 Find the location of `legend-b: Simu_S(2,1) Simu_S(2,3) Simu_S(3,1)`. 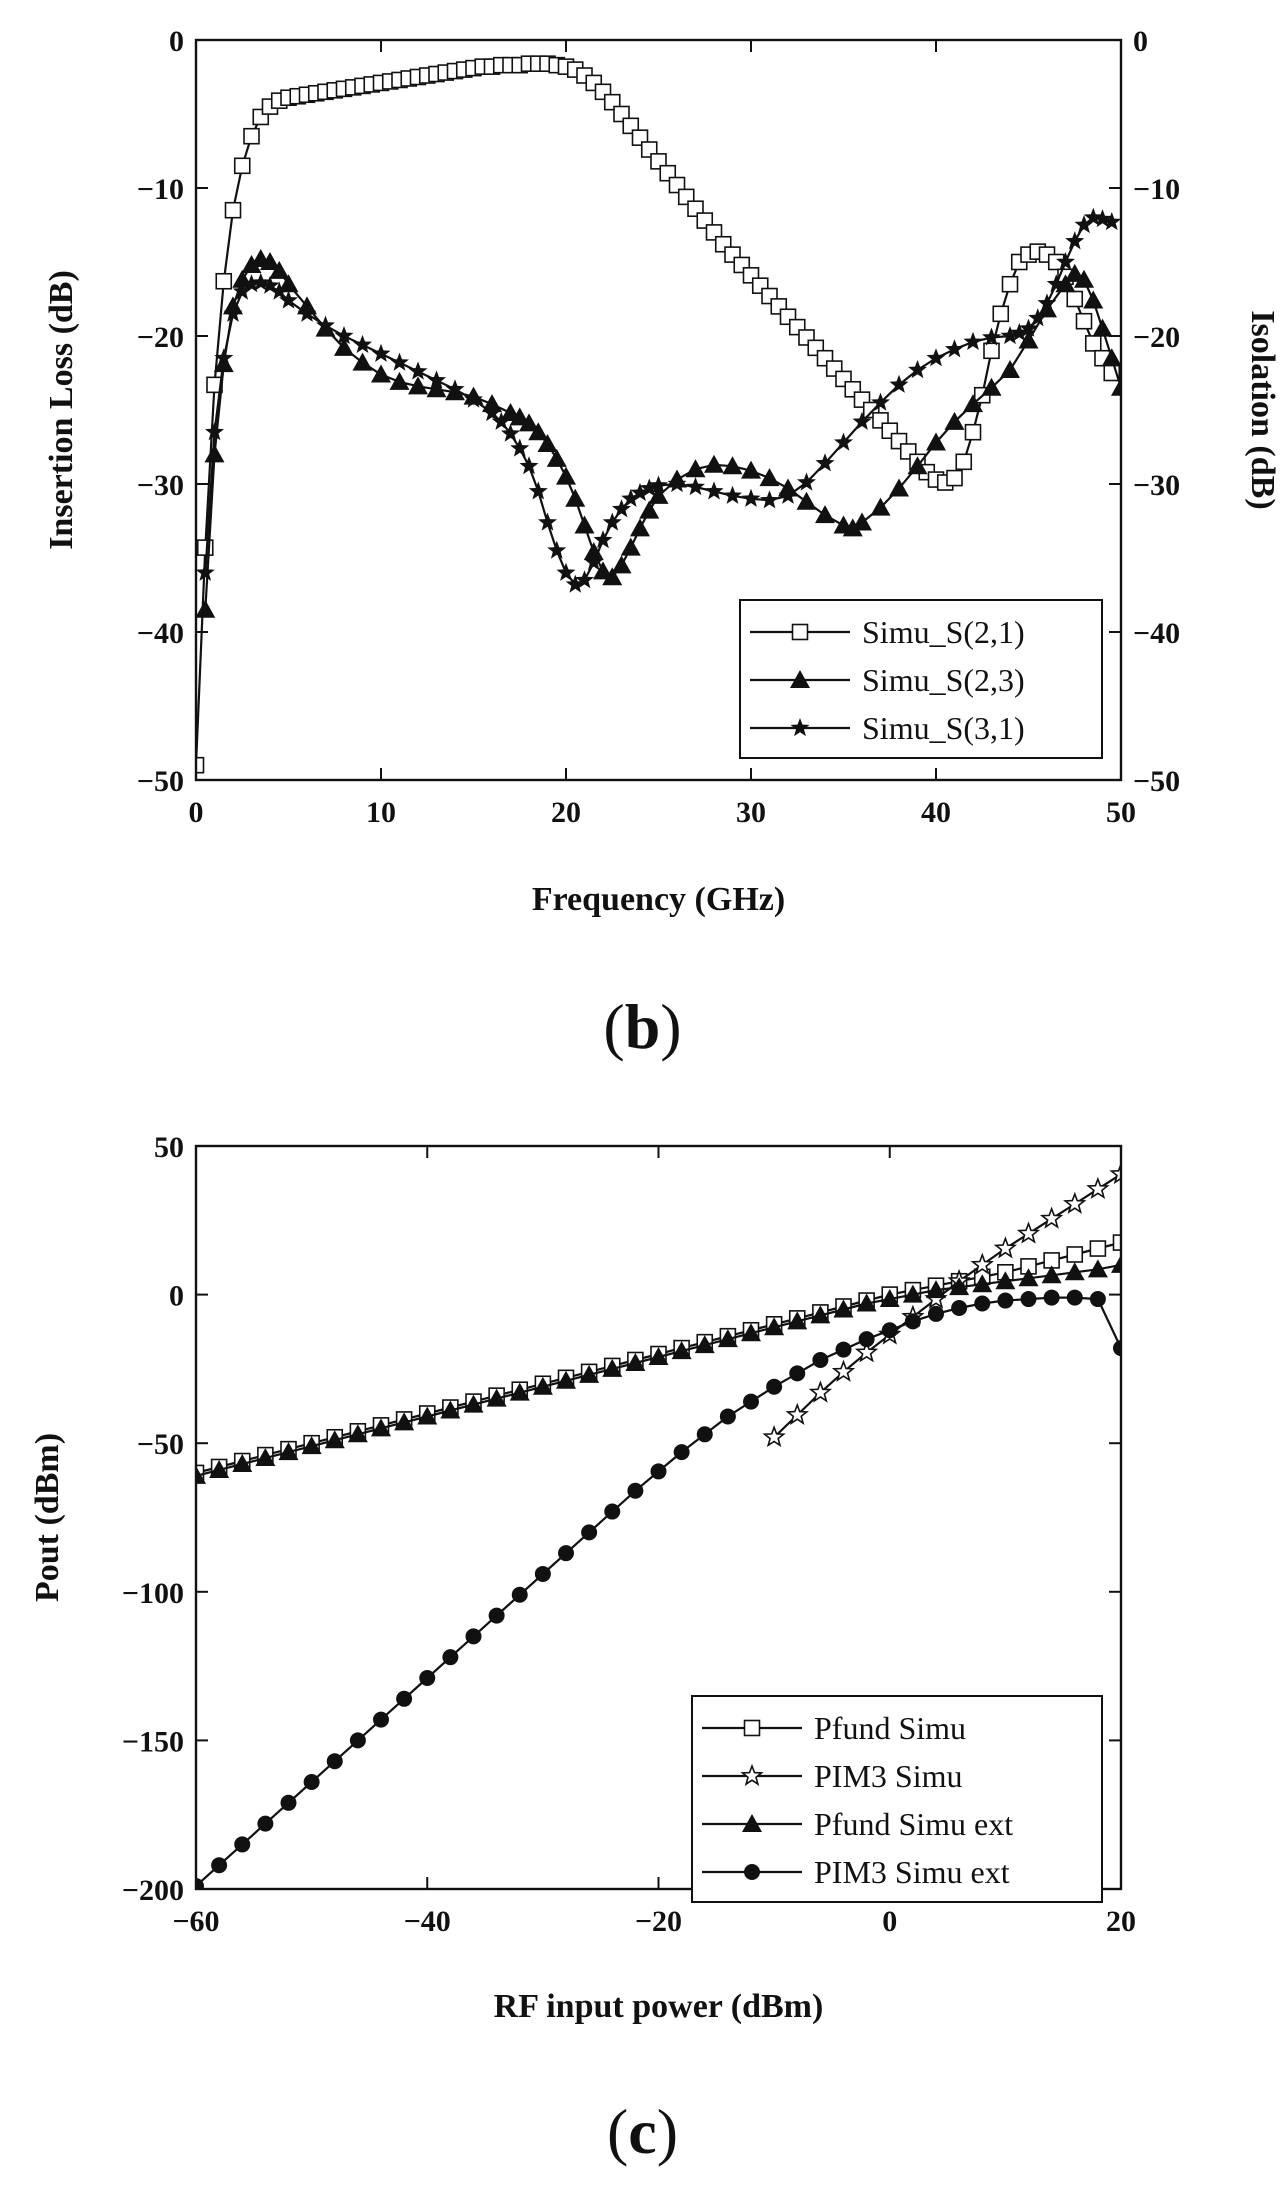

legend-b: Simu_S(2,1) Simu_S(2,3) Simu_S(3,1) is located at coordinates (921, 679).